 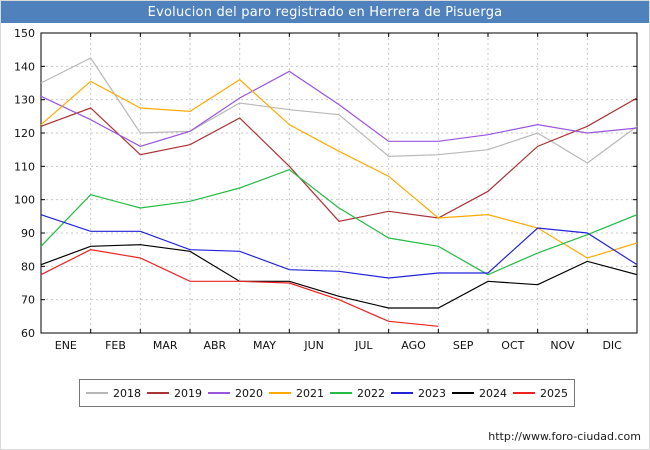 I want to click on svg-text: 130, so click(x=24, y=100).